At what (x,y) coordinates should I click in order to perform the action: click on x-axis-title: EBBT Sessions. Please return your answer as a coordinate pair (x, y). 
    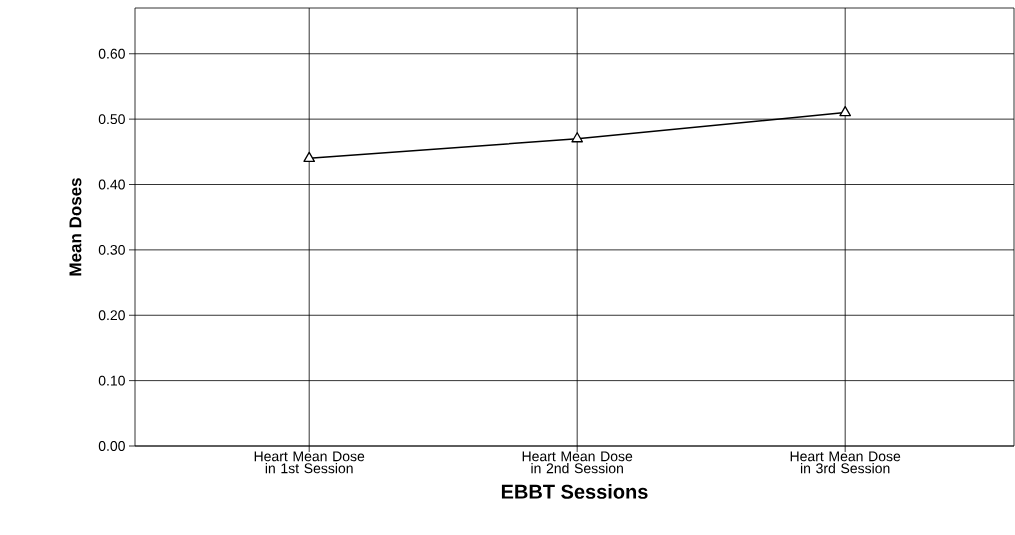
    Looking at the image, I should click on (574, 491).